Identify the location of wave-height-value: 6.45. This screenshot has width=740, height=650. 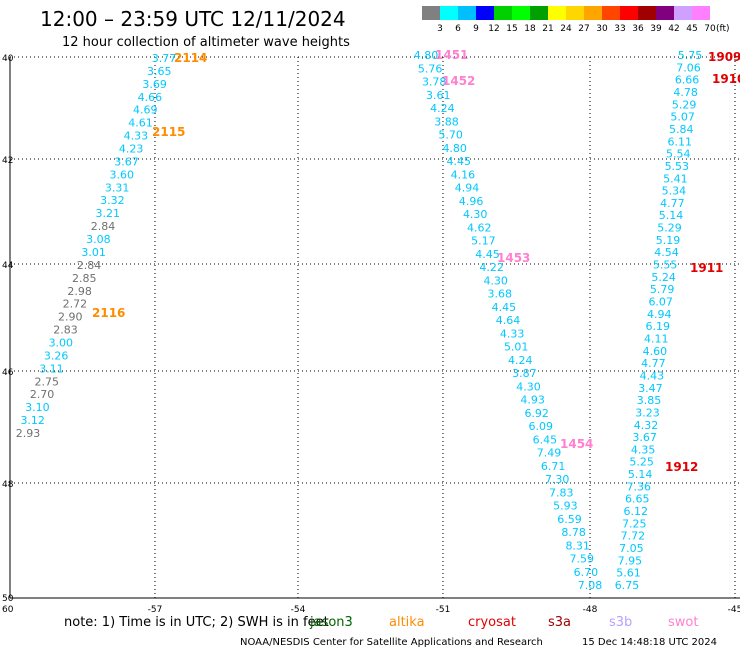
(545, 439).